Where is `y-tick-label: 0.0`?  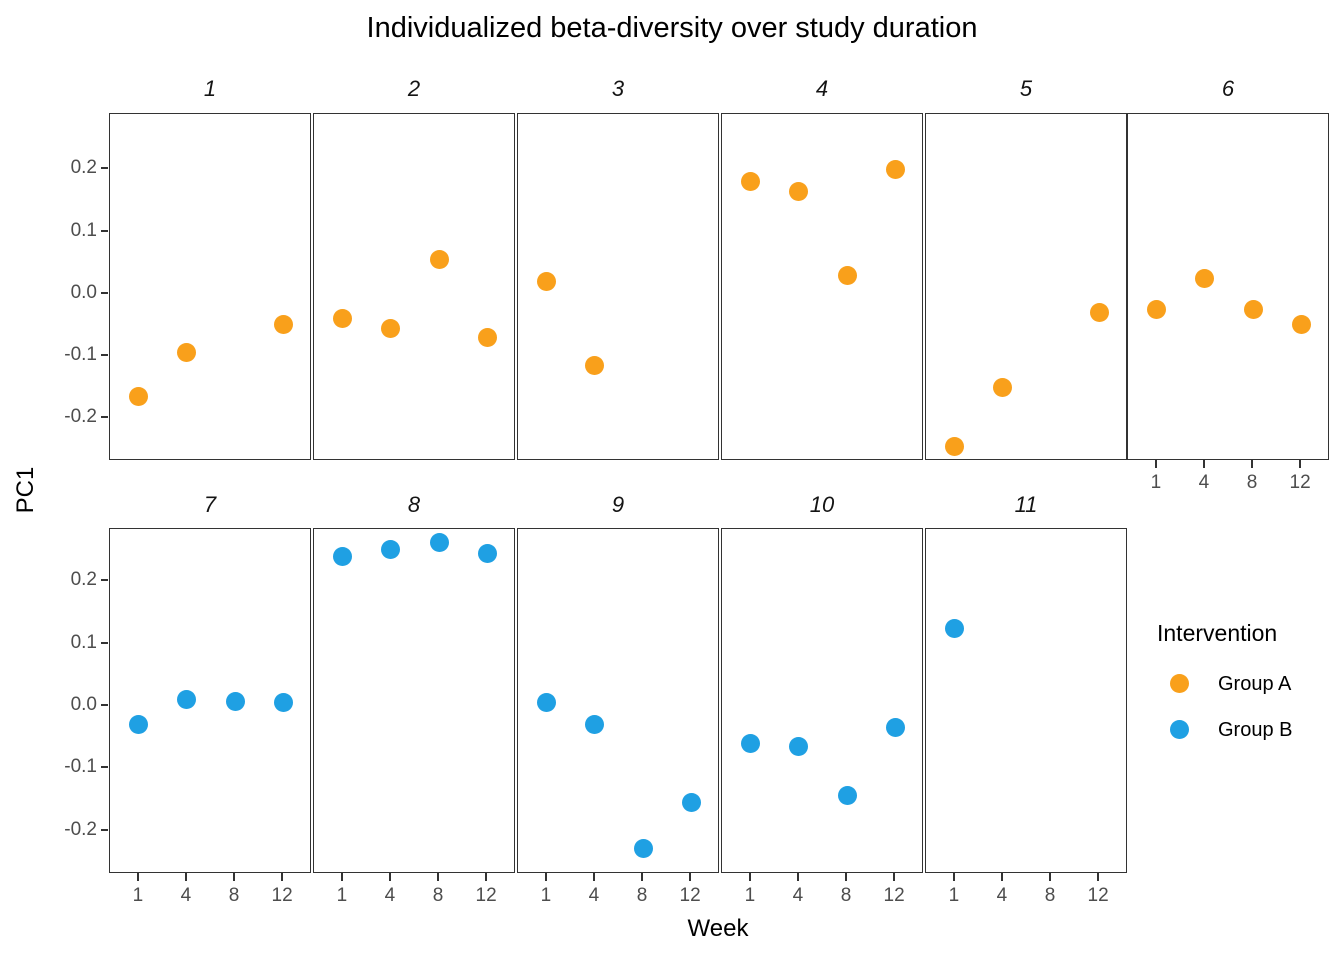 y-tick-label: 0.0 is located at coordinates (83, 704).